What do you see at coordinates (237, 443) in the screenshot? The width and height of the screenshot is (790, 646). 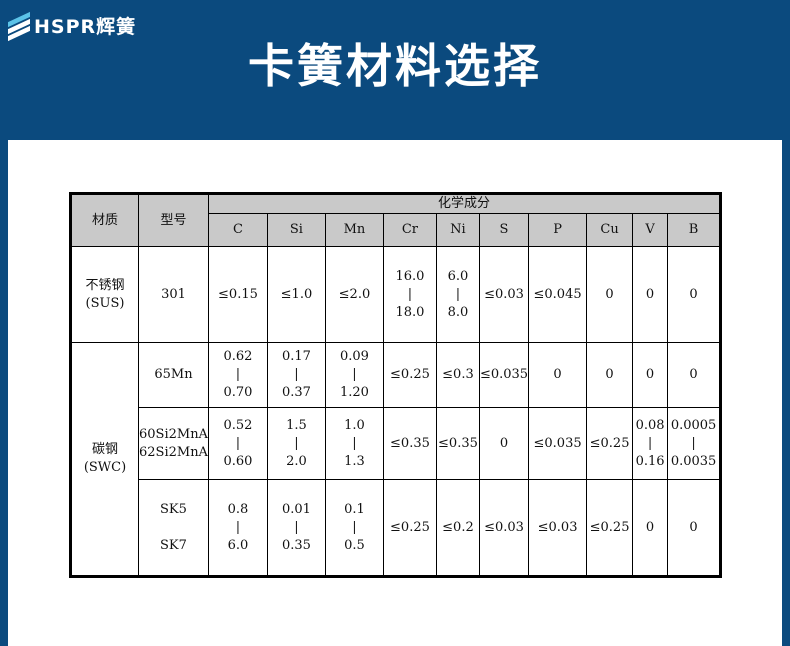 I see `value-cell: 0.52 | 0.60` at bounding box center [237, 443].